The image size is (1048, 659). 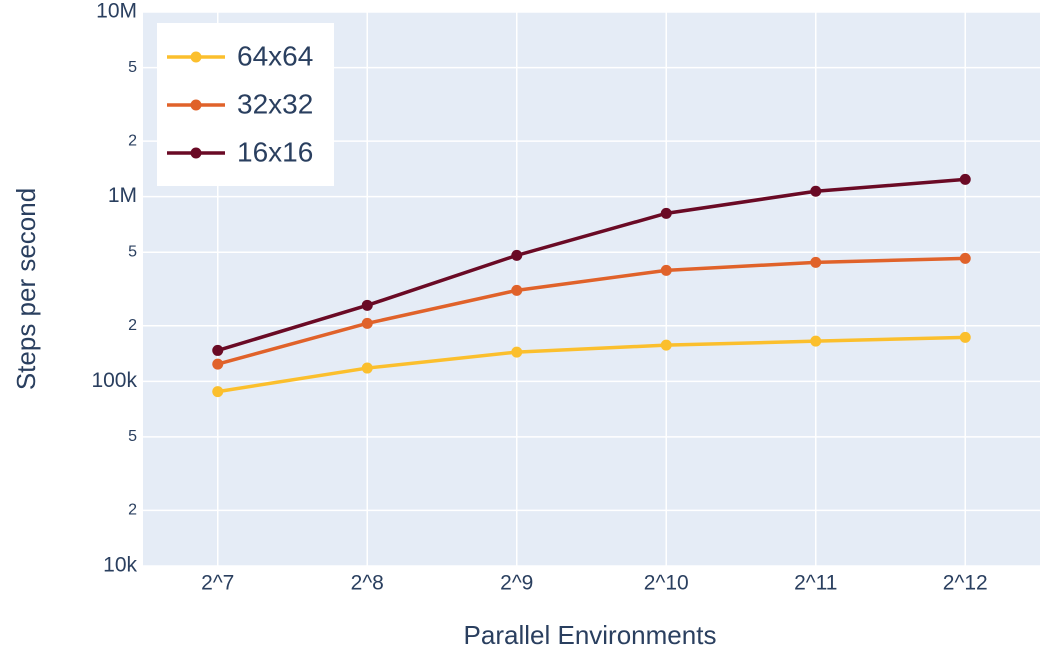 What do you see at coordinates (116, 11) in the screenshot?
I see `y-tick-label: 10M` at bounding box center [116, 11].